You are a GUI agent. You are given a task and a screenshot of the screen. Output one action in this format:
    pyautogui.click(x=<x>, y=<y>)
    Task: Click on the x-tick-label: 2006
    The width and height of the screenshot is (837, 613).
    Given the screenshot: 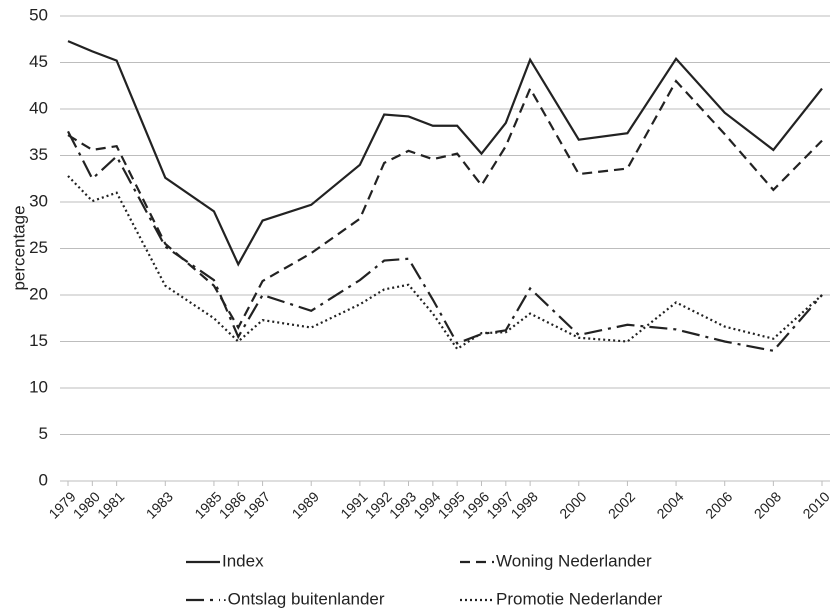 What is the action you would take?
    pyautogui.click(x=718, y=504)
    